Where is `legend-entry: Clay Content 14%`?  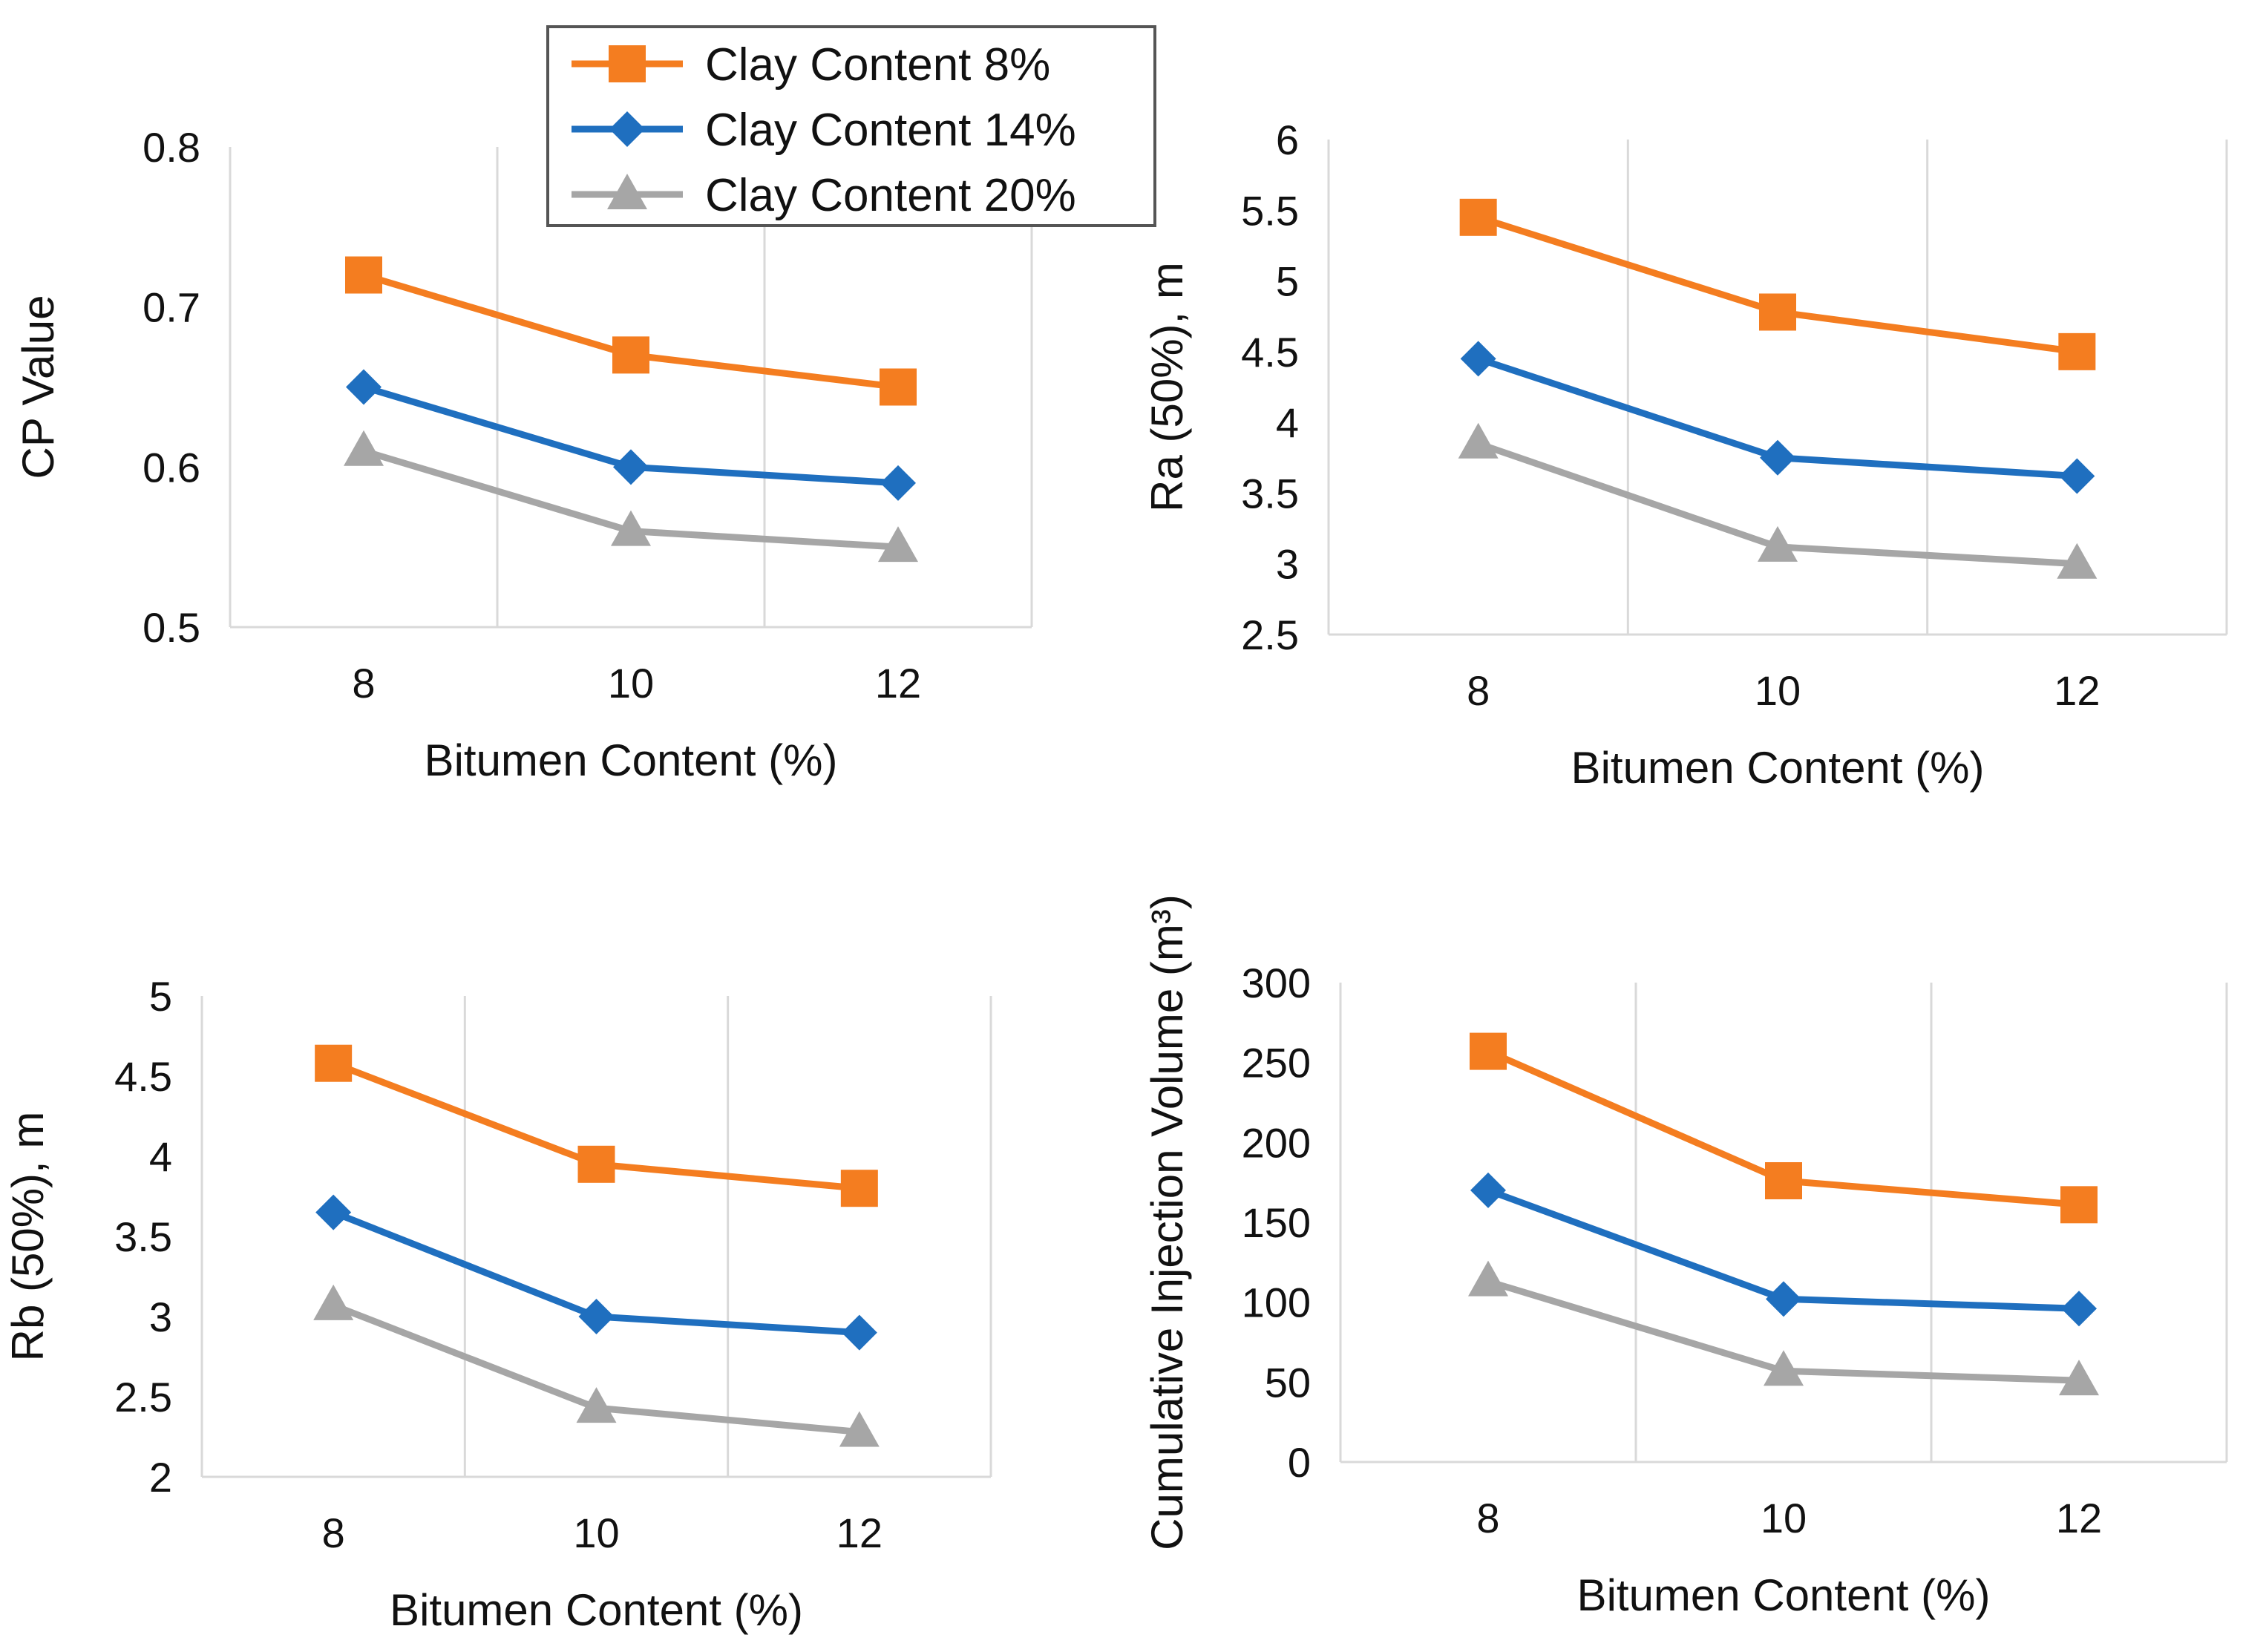
legend-entry: Clay Content 14% is located at coordinates (890, 130).